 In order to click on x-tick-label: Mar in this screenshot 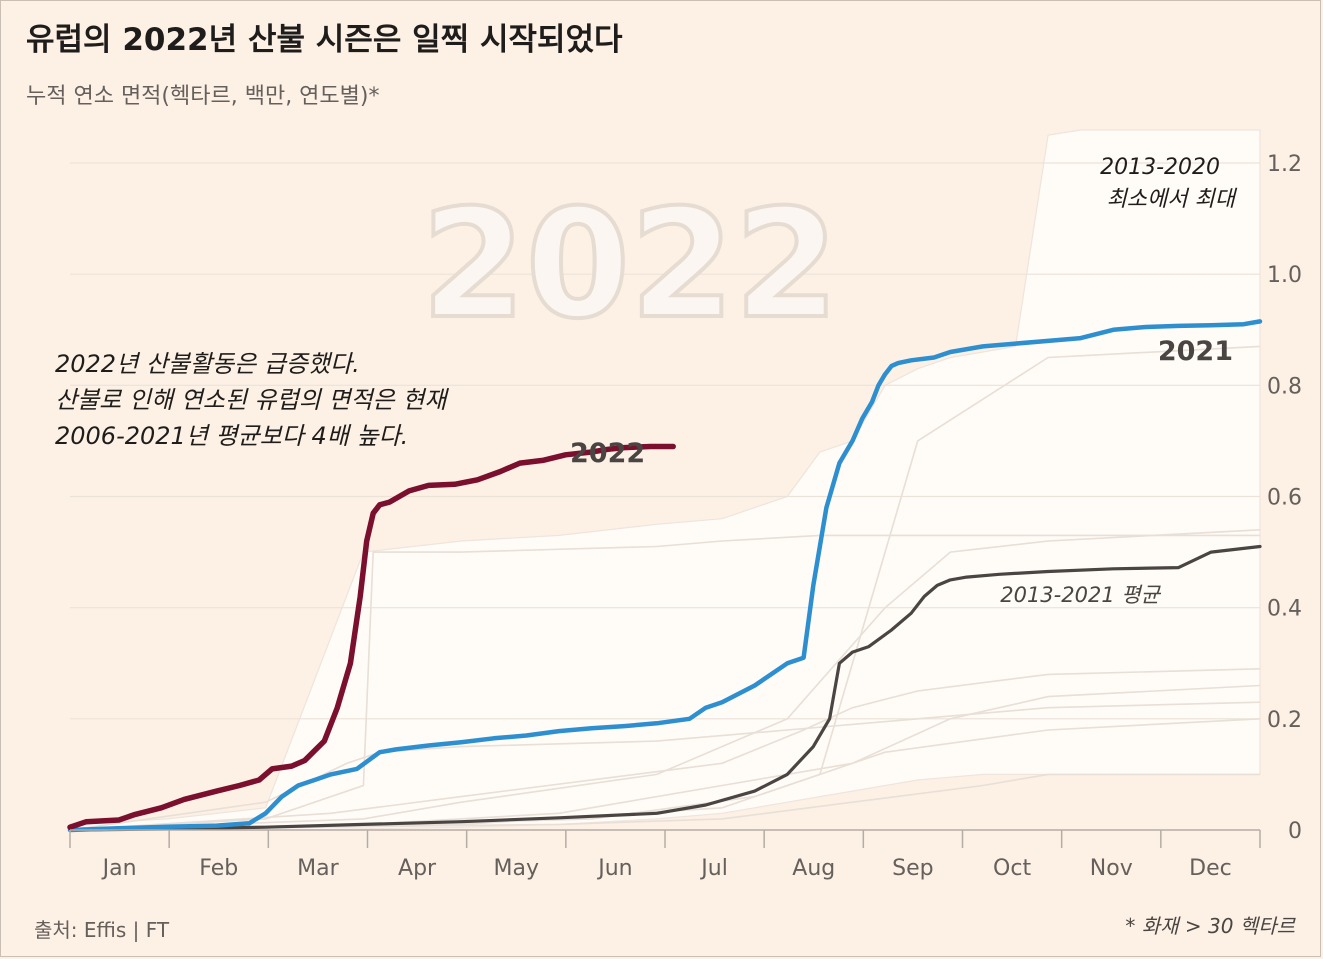, I will do `click(318, 868)`.